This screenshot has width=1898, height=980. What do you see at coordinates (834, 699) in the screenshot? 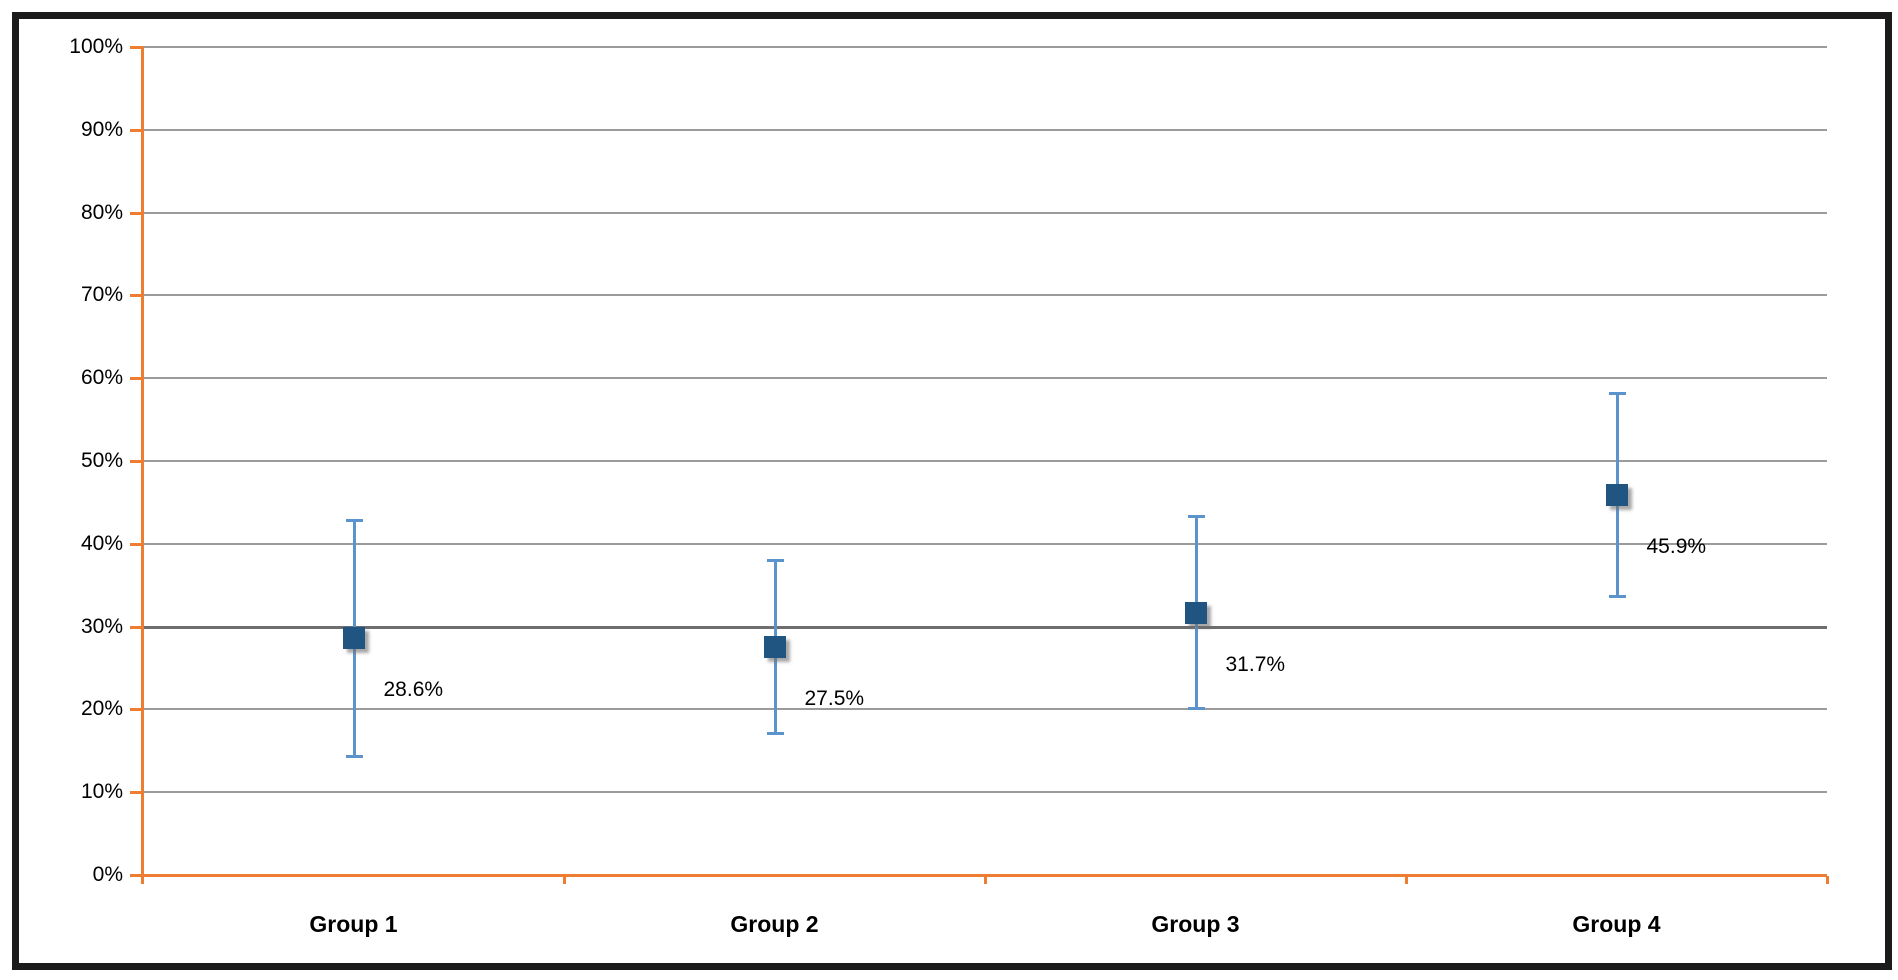
I see `data-label-group-2: 27.5%` at bounding box center [834, 699].